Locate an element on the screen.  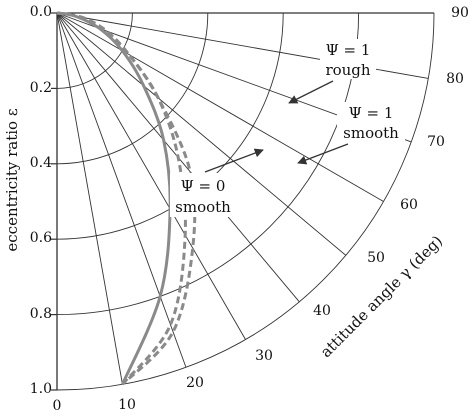
annotation-psi1-rough: Ψ = 1 rough is located at coordinates (348, 59).